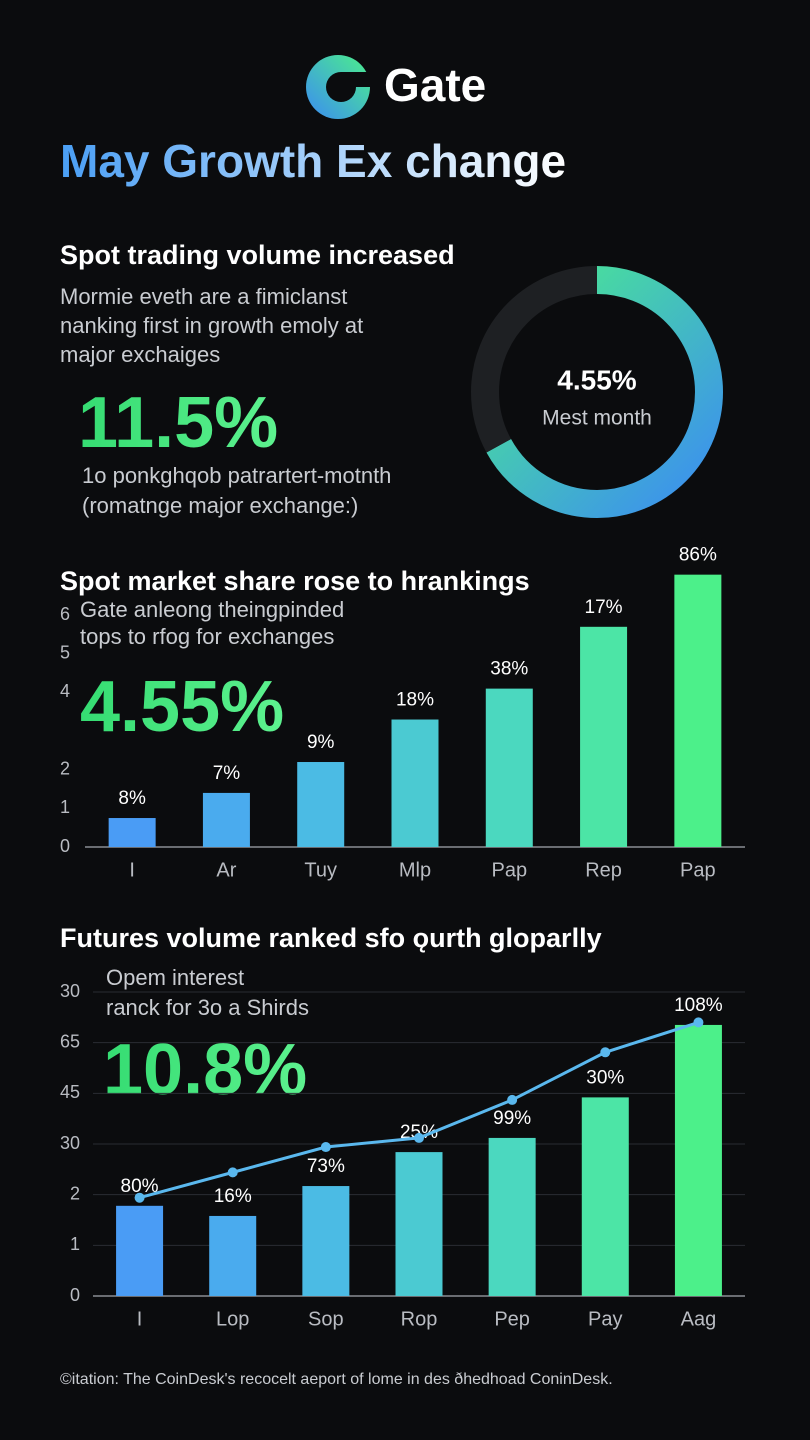 The height and width of the screenshot is (1440, 810). What do you see at coordinates (326, 1166) in the screenshot?
I see `bar-label: 73%` at bounding box center [326, 1166].